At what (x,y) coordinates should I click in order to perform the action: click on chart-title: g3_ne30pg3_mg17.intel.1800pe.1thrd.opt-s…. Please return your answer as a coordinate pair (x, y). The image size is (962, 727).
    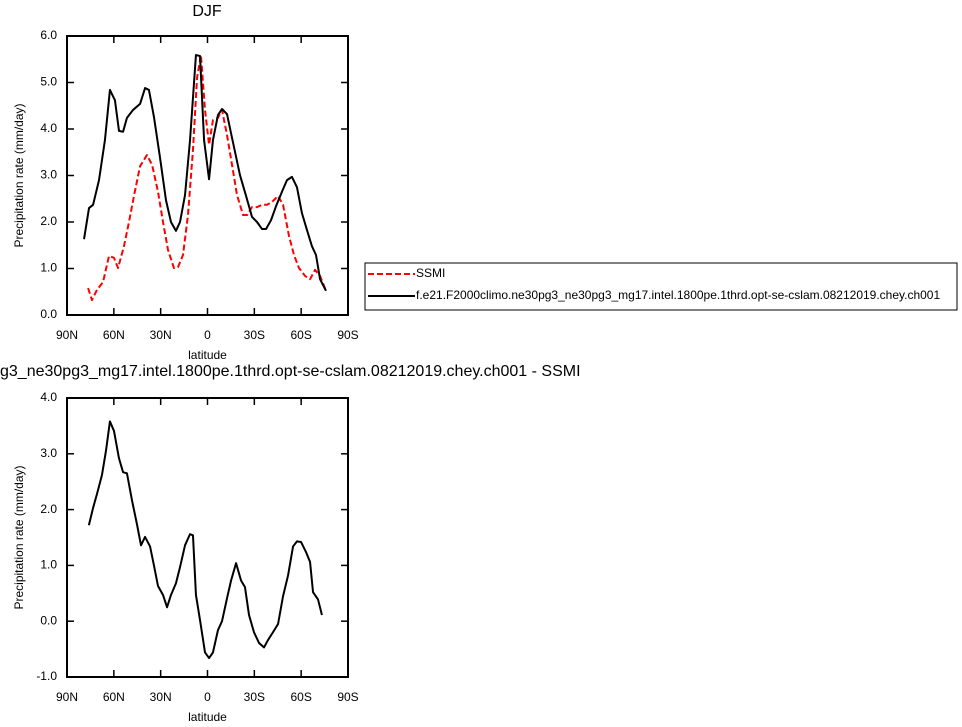
    Looking at the image, I should click on (290, 371).